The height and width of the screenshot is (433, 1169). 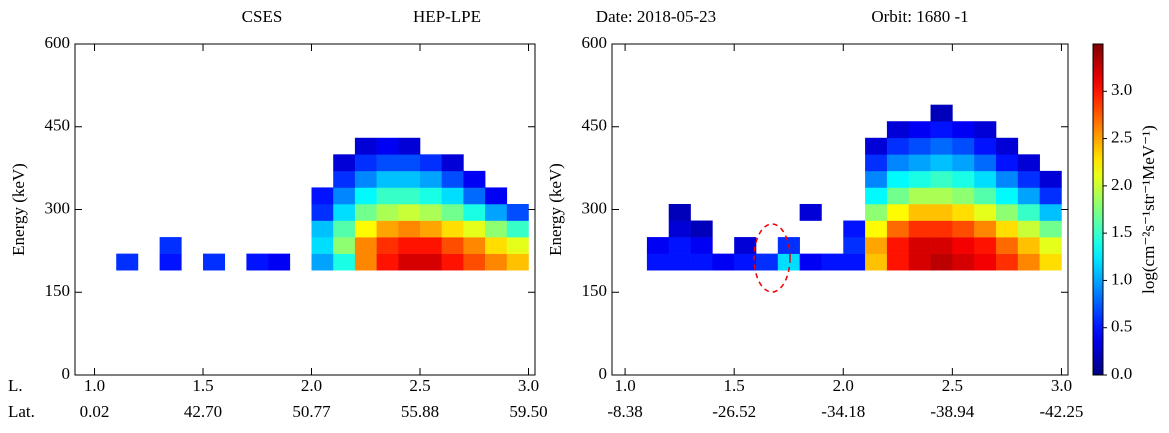 What do you see at coordinates (1121, 89) in the screenshot?
I see `colorbar-tick-label: 3.0` at bounding box center [1121, 89].